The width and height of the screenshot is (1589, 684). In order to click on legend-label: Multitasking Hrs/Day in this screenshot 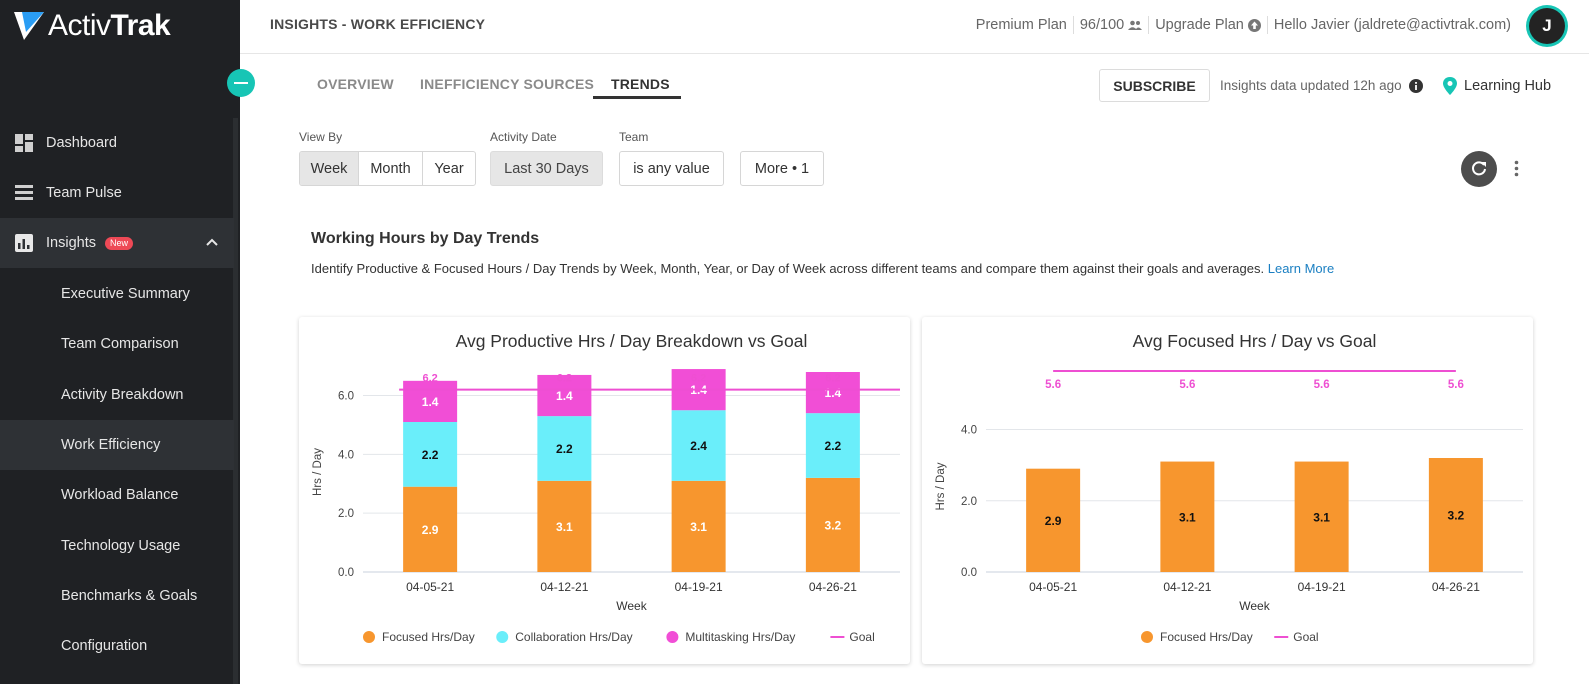, I will do `click(740, 637)`.